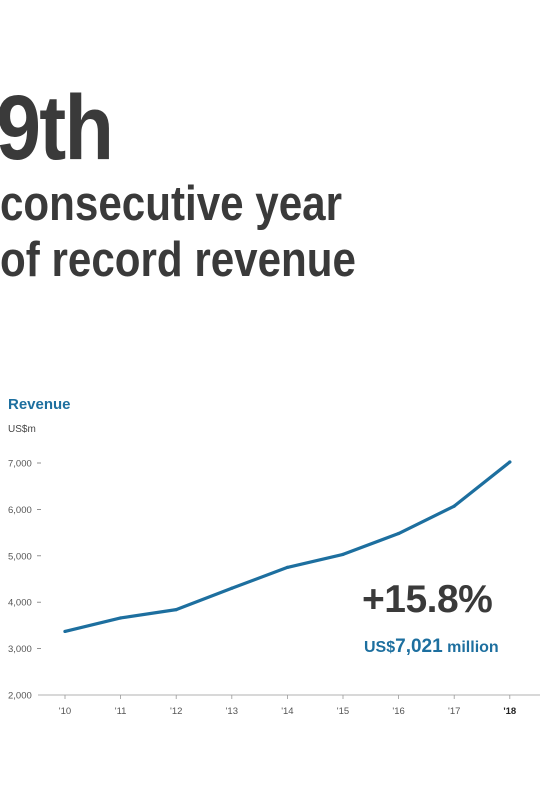  I want to click on growth-percentage: +15.8%, so click(427, 599).